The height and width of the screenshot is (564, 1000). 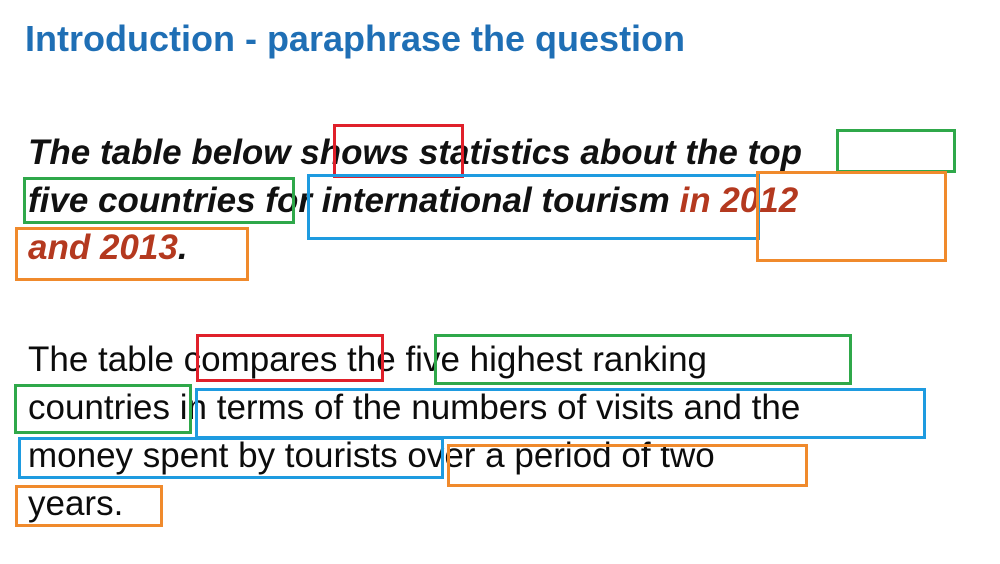 I want to click on answer-text: The table, so click(x=106, y=359).